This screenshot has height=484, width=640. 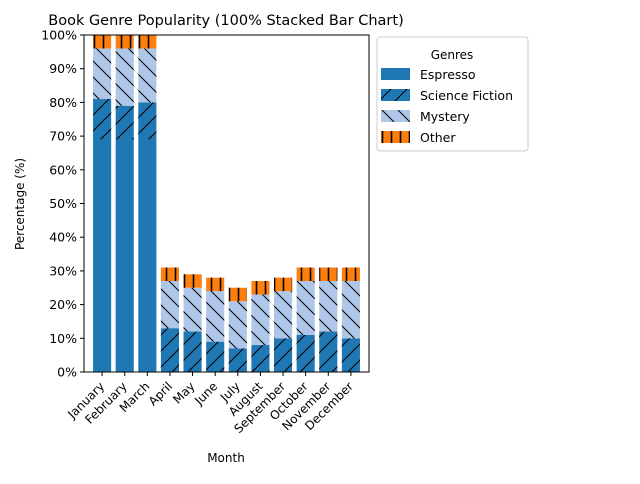 I want to click on legend-label: Science Fiction, so click(x=466, y=95).